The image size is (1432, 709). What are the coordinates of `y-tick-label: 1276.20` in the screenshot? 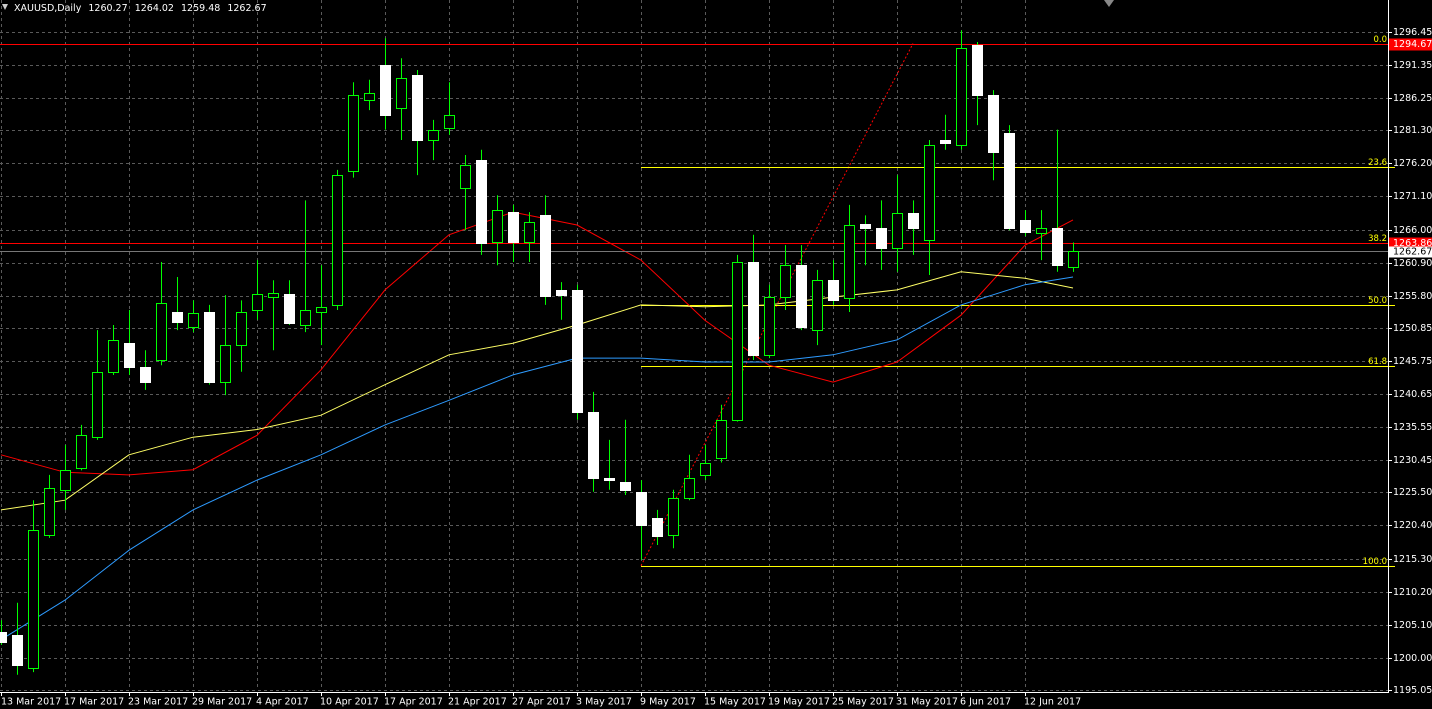 It's located at (1412, 163).